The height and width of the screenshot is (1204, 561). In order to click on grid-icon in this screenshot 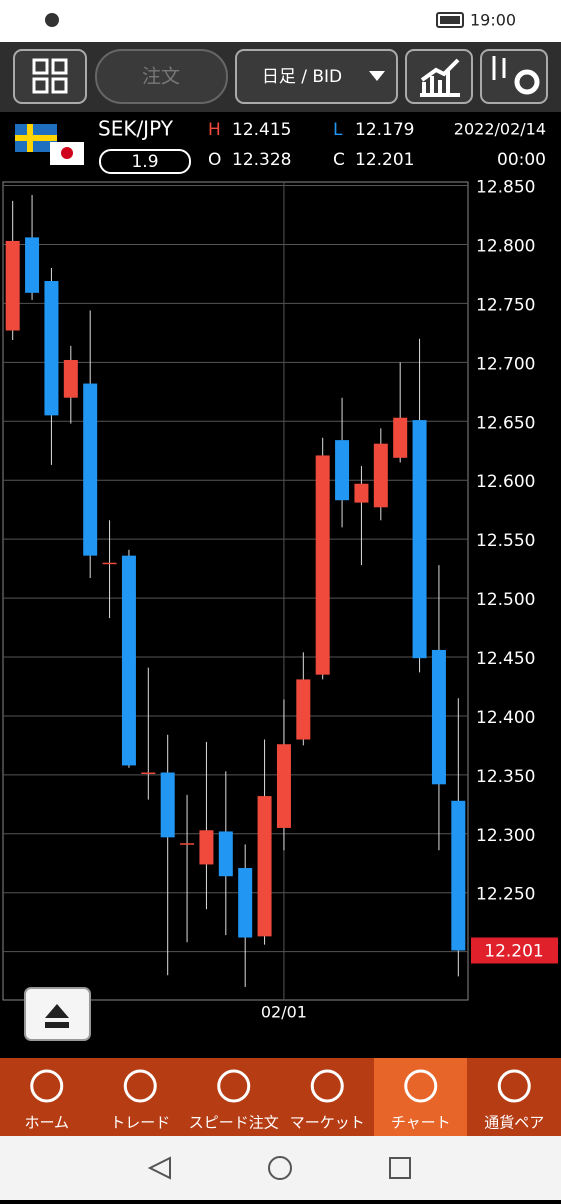, I will do `click(50, 76)`.